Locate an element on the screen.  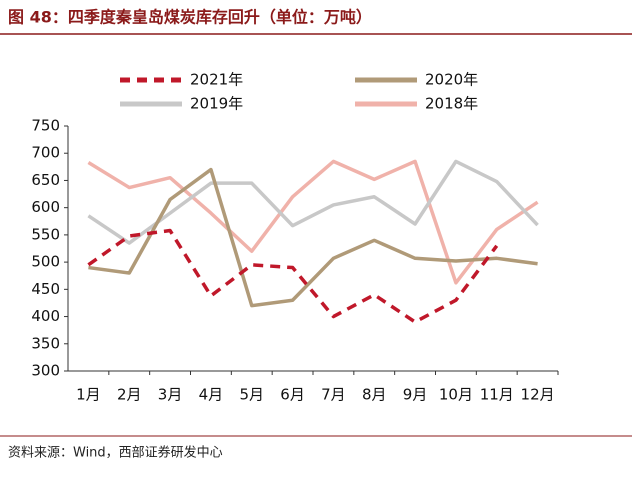
chart-title: 图 48：四季度秦皇岛煤炭库存回升（单位：万吨） is located at coordinates (190, 17).